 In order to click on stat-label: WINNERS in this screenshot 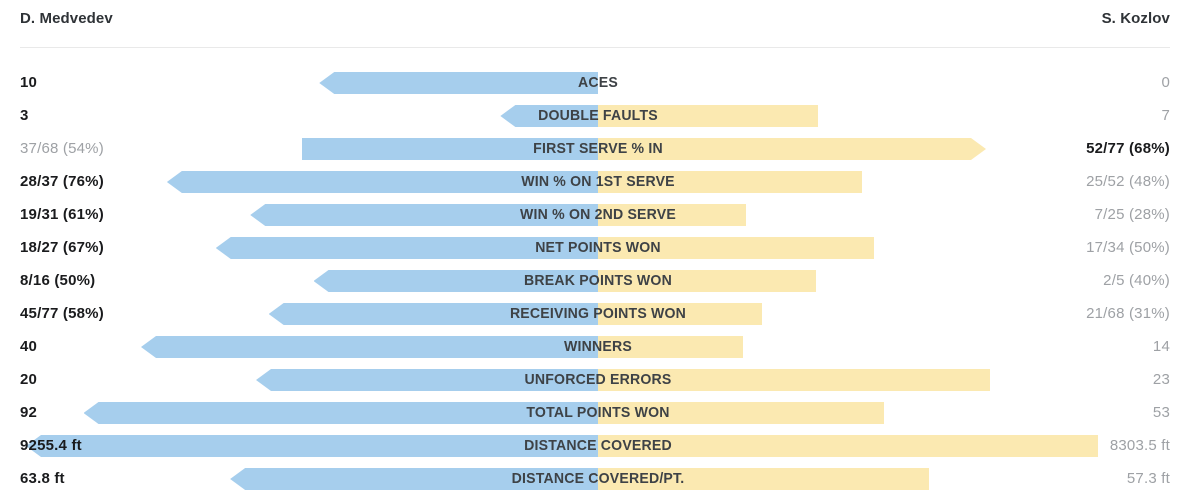, I will do `click(598, 346)`.